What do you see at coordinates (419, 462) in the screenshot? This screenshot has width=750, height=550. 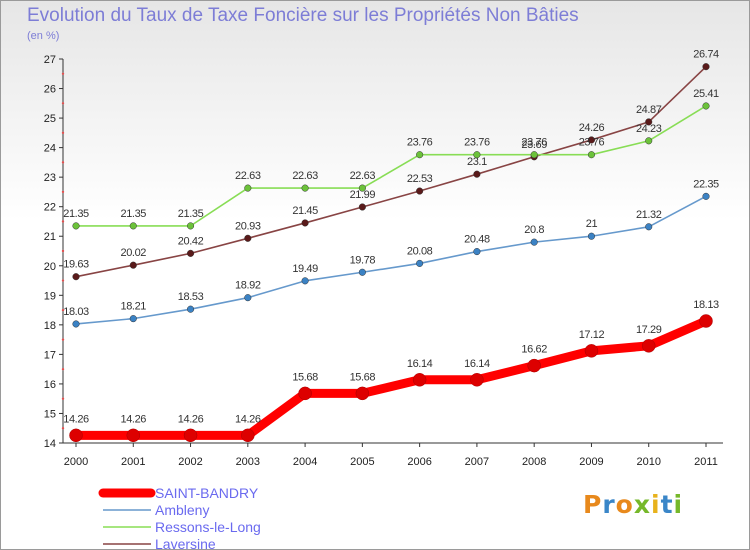 I see `x-tick-label: 2006` at bounding box center [419, 462].